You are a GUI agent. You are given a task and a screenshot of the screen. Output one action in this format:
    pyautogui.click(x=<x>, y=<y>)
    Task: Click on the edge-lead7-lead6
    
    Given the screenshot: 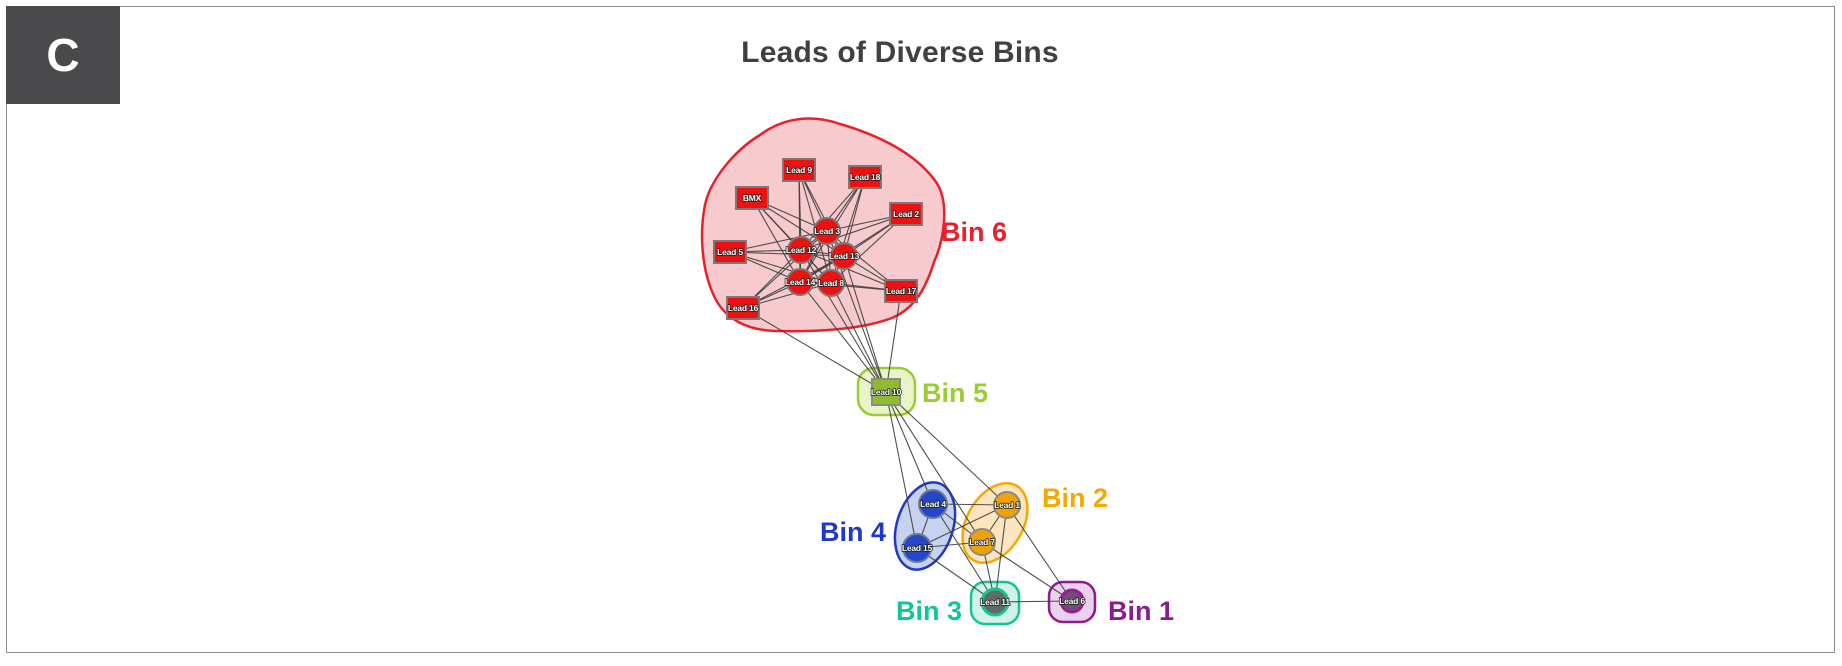 What is the action you would take?
    pyautogui.click(x=1027, y=571)
    